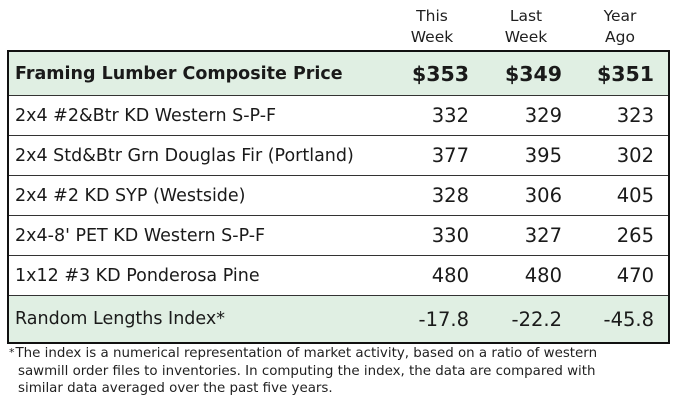 The height and width of the screenshot is (401, 678). Describe the element at coordinates (635, 195) in the screenshot. I see `value-year-ago: 405` at that location.